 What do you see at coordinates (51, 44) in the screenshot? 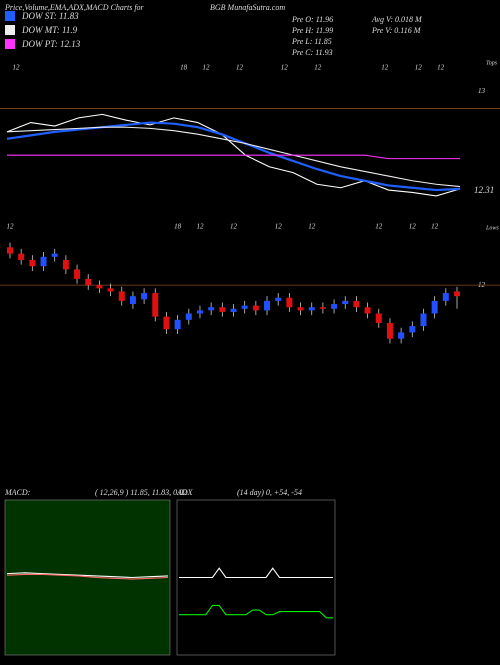
I see `legend-label: DOW PT: 12.13` at bounding box center [51, 44].